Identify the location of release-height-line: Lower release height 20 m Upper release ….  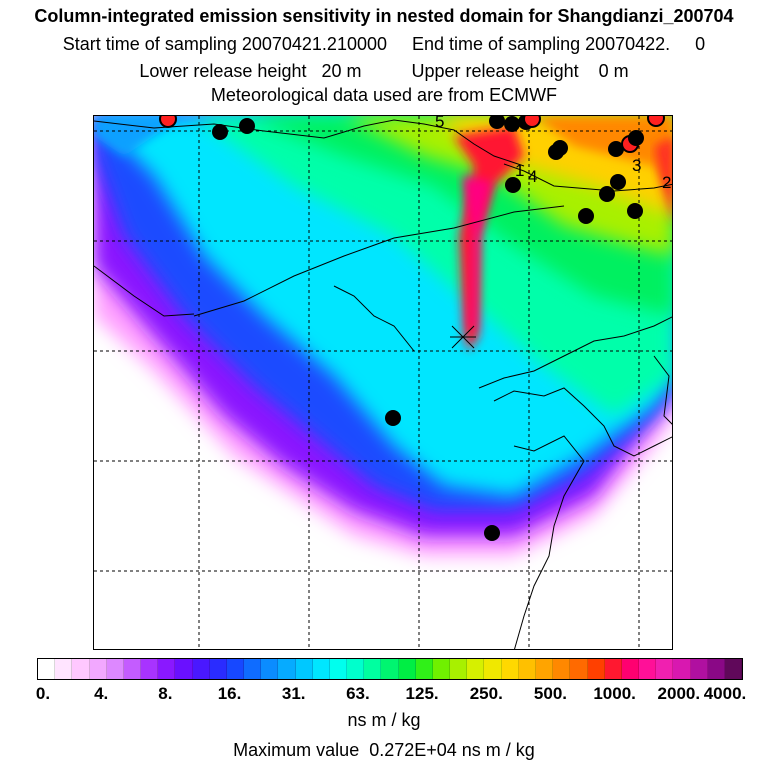
(384, 71).